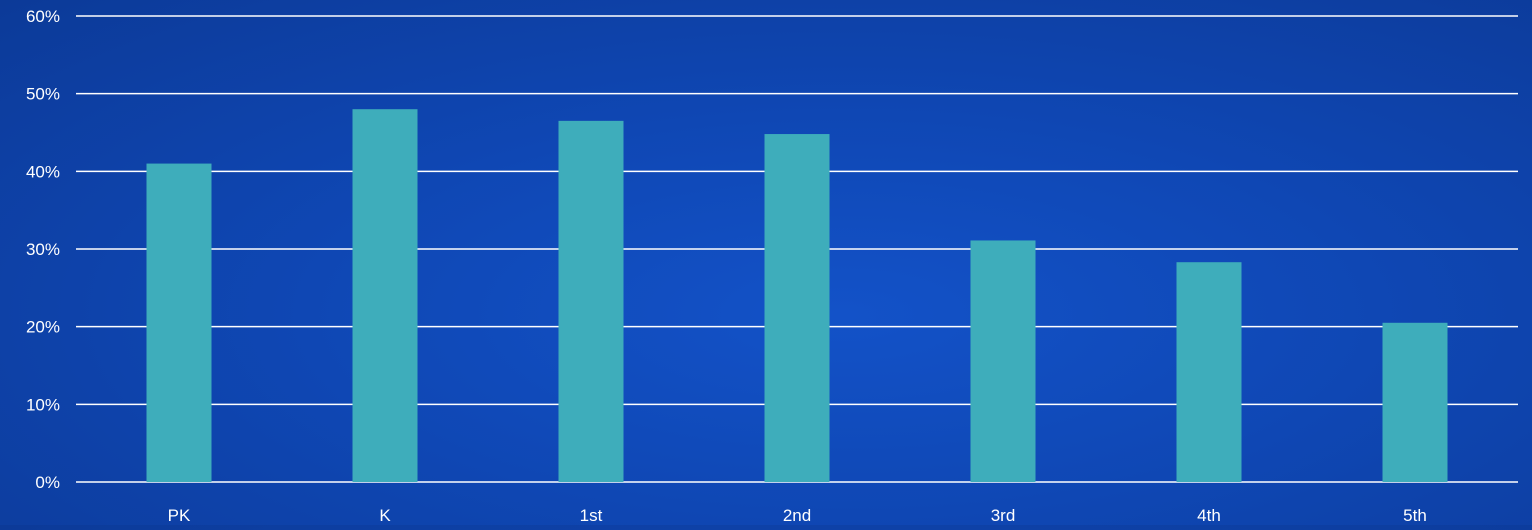 The height and width of the screenshot is (530, 1532). What do you see at coordinates (591, 515) in the screenshot?
I see `x-tick-label: 1st` at bounding box center [591, 515].